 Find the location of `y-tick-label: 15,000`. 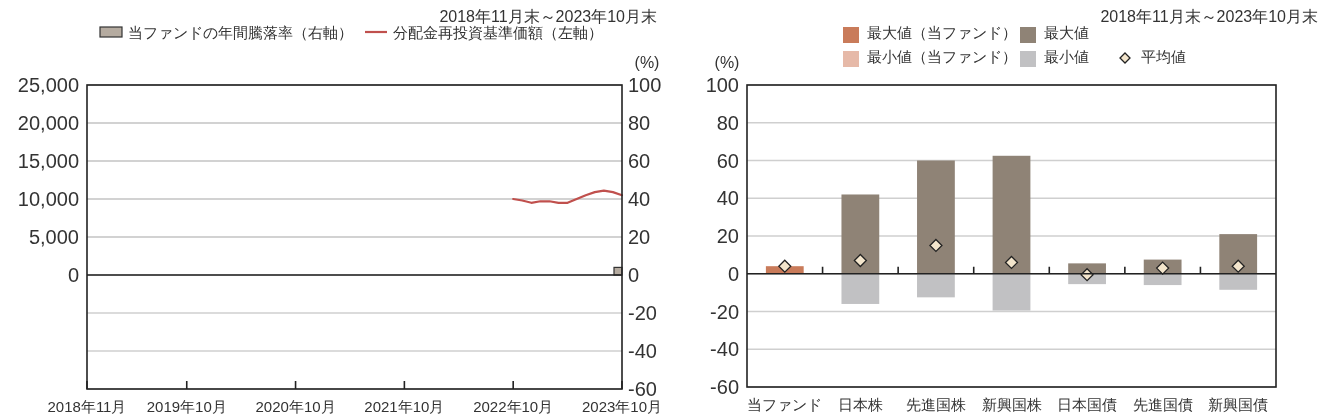

y-tick-label: 15,000 is located at coordinates (48, 161).